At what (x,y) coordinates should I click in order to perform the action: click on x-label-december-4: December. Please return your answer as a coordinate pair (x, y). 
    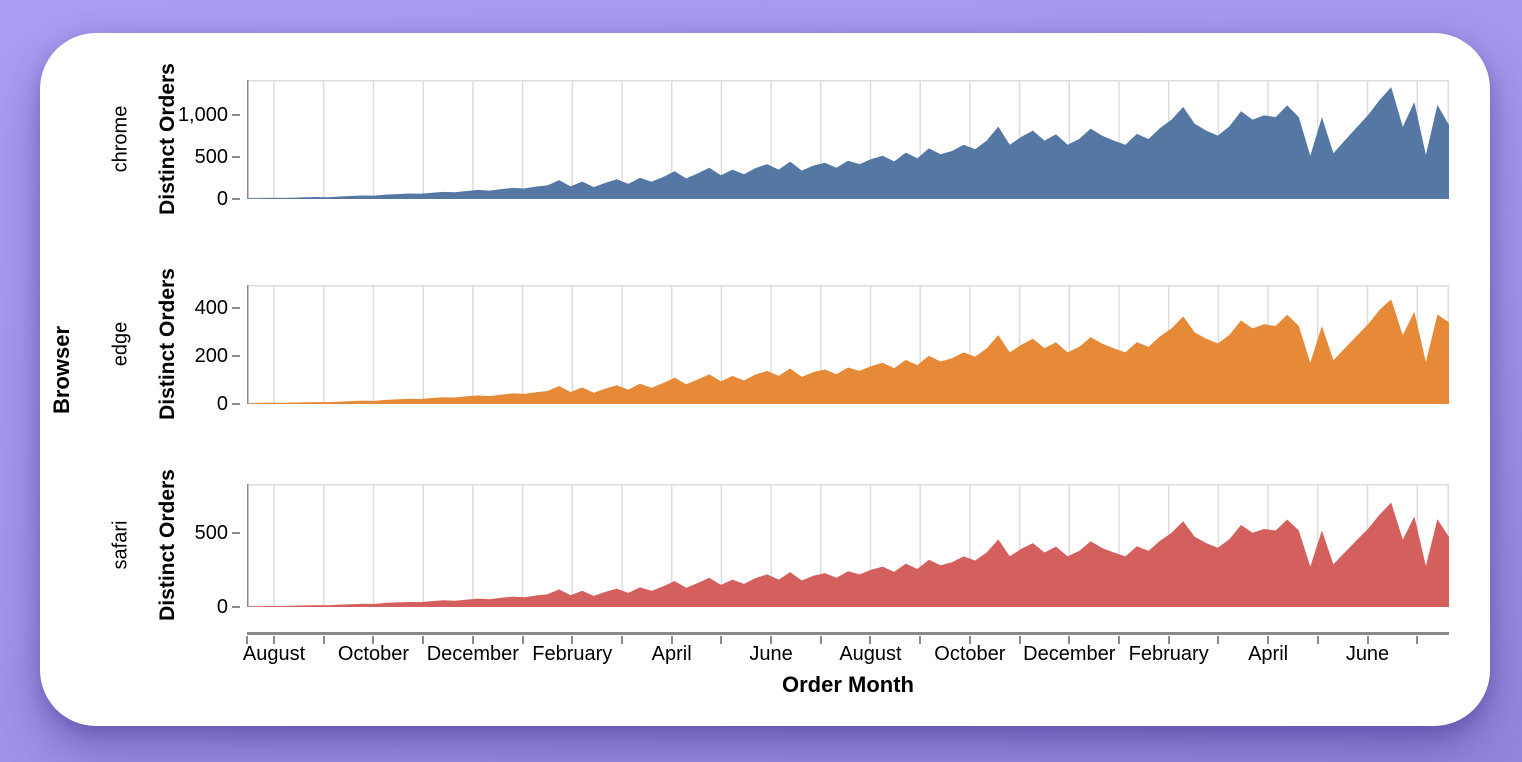
    Looking at the image, I should click on (472, 654).